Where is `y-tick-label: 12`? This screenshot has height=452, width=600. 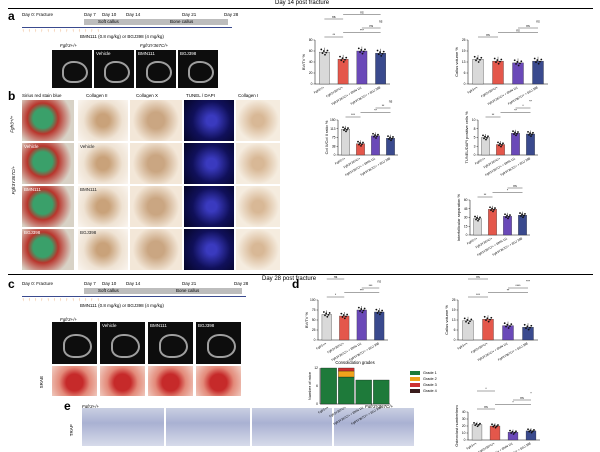
y-tick-label: 12 is located at coordinates (316, 368).